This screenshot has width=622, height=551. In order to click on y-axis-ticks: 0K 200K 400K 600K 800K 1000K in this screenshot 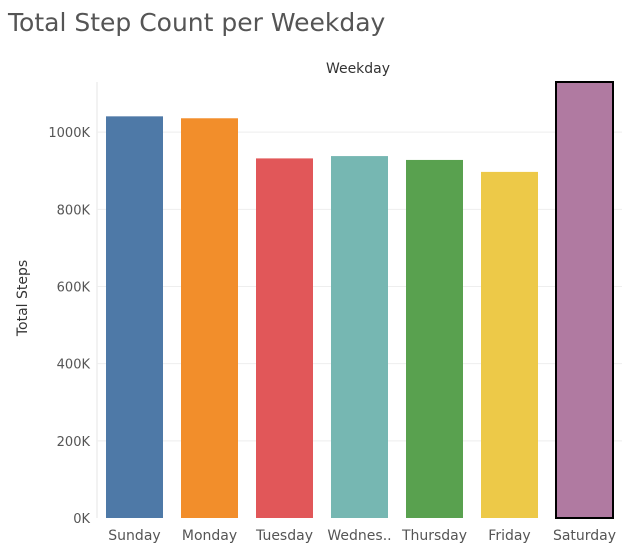, I will do `click(69, 326)`.